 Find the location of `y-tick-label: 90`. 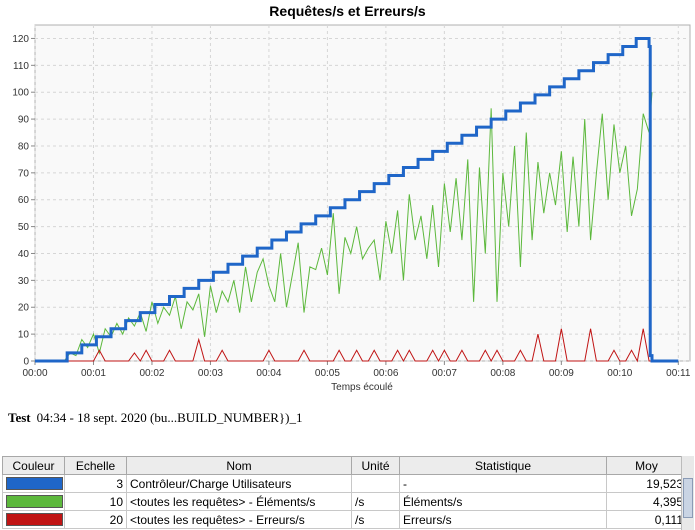

y-tick-label: 90 is located at coordinates (24, 120).